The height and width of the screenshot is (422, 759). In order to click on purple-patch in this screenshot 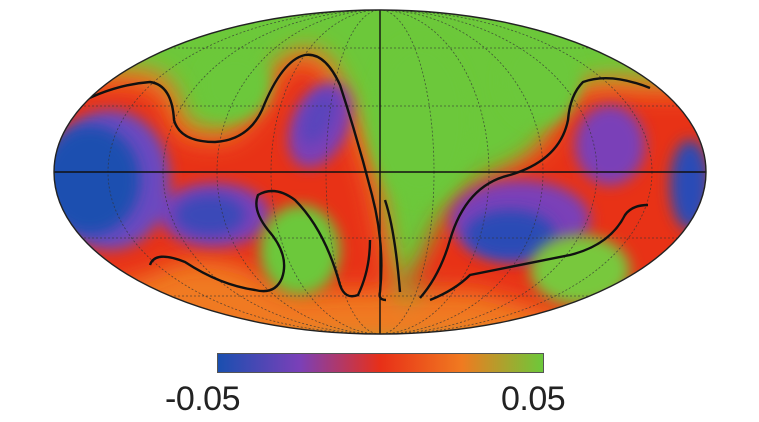, I will do `click(610, 145)`.